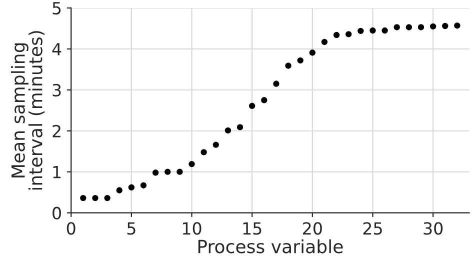 The width and height of the screenshot is (474, 266). I want to click on y-tick-label: 4, so click(57, 49).